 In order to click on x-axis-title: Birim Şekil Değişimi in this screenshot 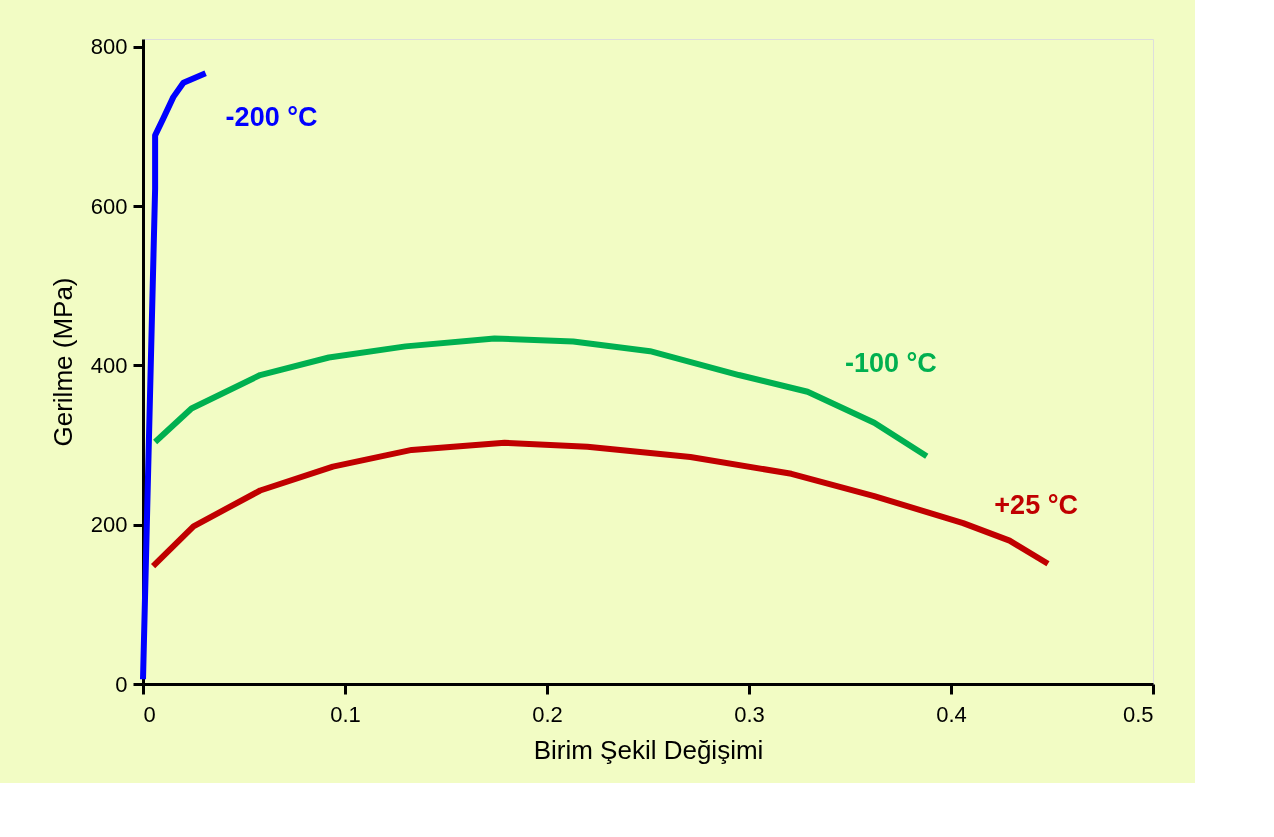, I will do `click(648, 749)`.